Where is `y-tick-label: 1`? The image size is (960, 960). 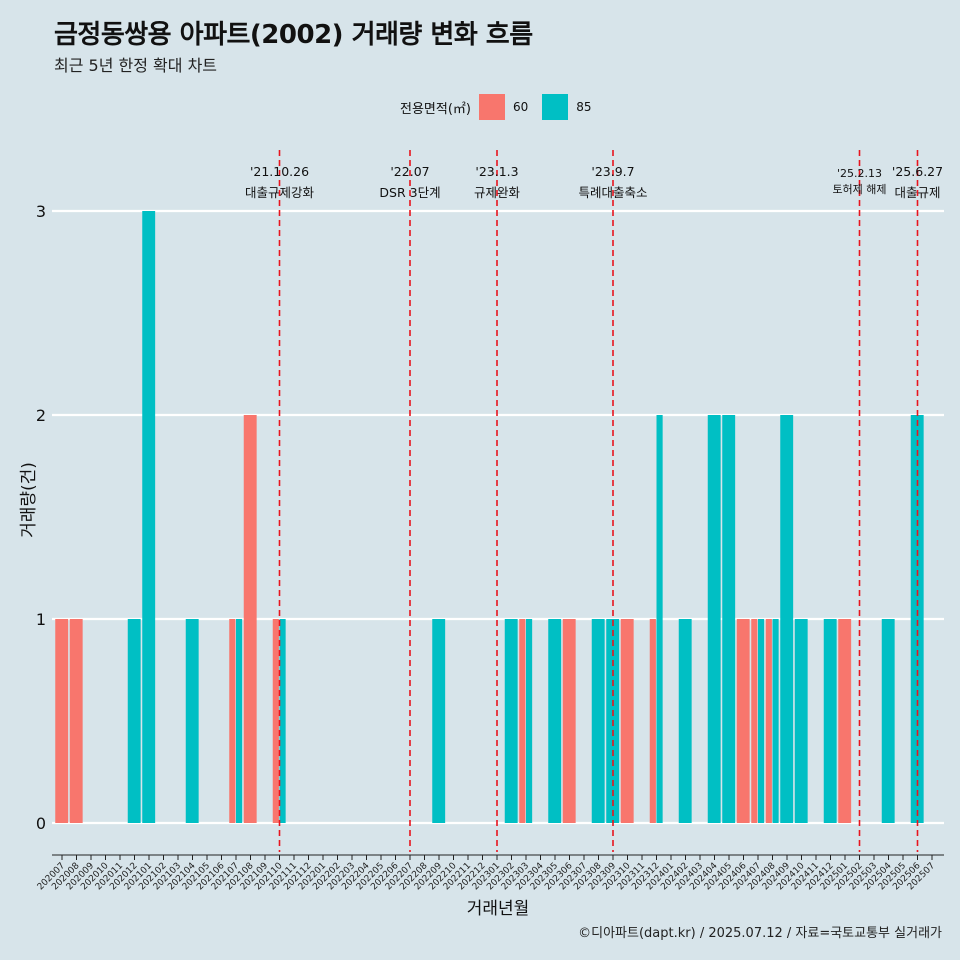
y-tick-label: 1 is located at coordinates (41, 619).